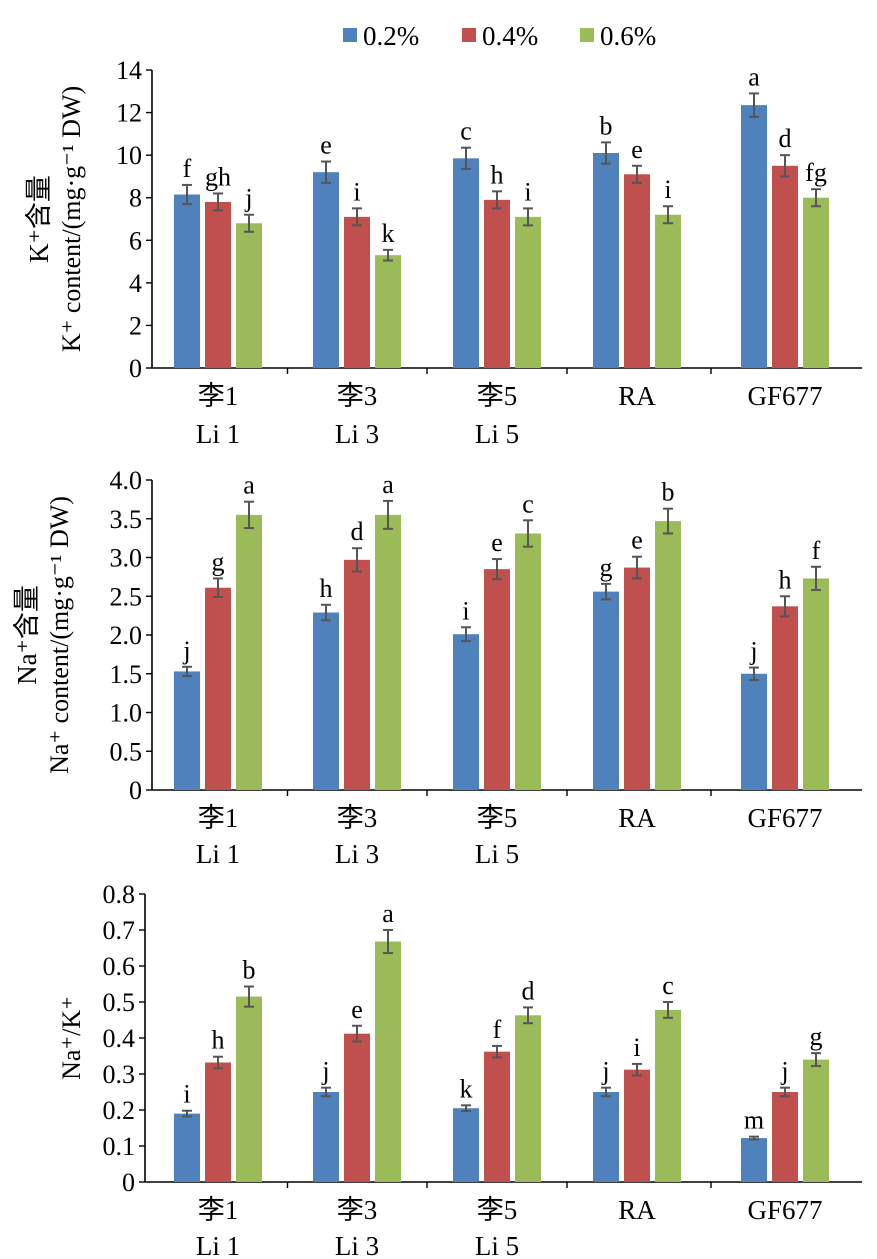 This screenshot has width=877, height=1259. I want to click on y-tick-label: 2.5, so click(126, 596).